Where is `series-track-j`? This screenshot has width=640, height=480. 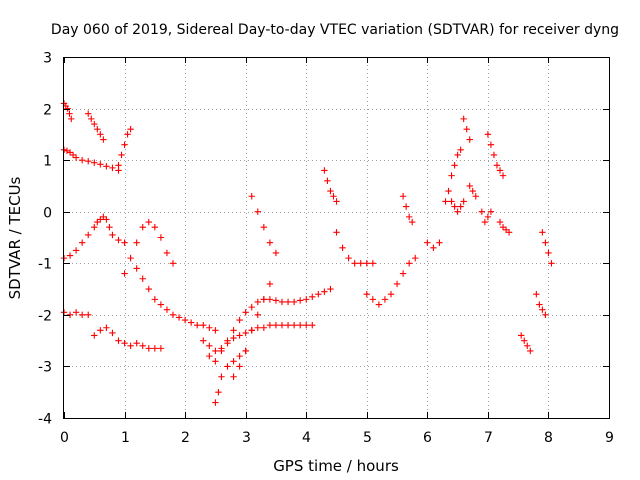 series-track-j is located at coordinates (258, 338).